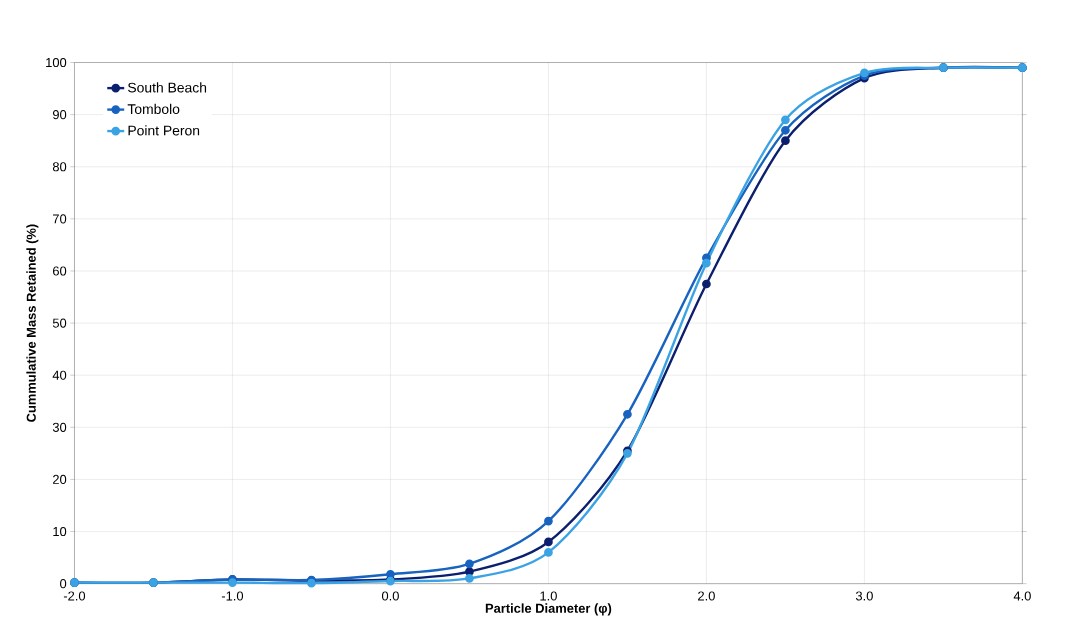 The height and width of the screenshot is (635, 1077). What do you see at coordinates (56, 62) in the screenshot?
I see `y-tick-label: 100` at bounding box center [56, 62].